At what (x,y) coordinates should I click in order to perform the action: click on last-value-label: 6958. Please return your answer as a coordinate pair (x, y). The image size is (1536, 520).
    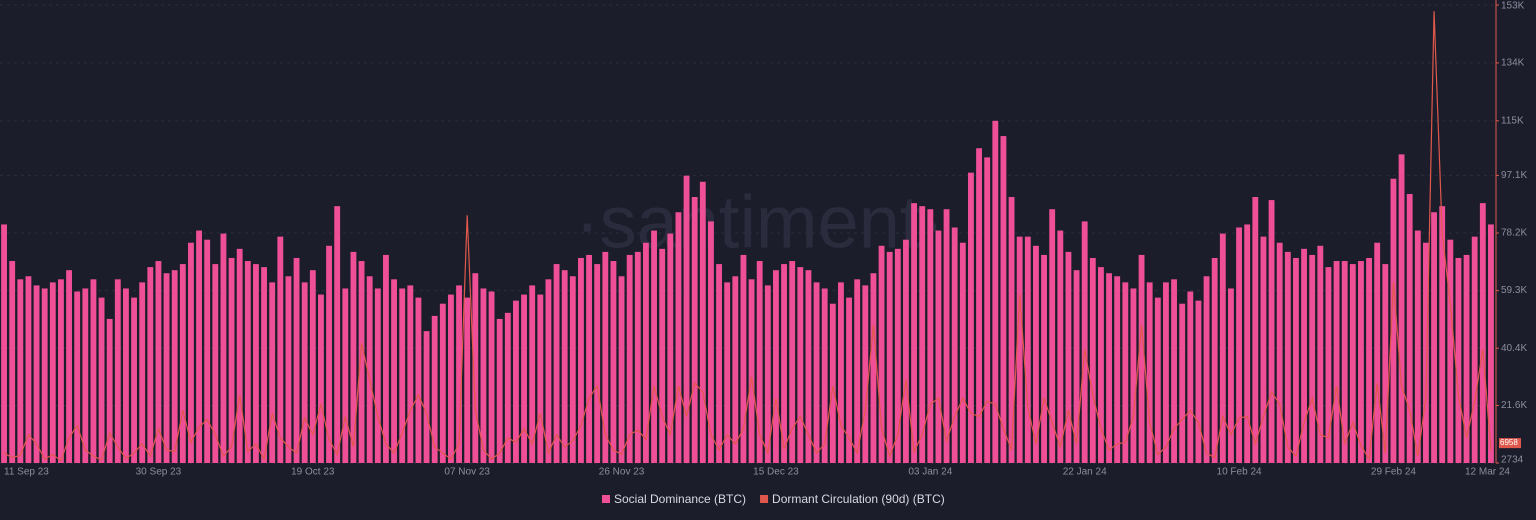
    Looking at the image, I should click on (1509, 442).